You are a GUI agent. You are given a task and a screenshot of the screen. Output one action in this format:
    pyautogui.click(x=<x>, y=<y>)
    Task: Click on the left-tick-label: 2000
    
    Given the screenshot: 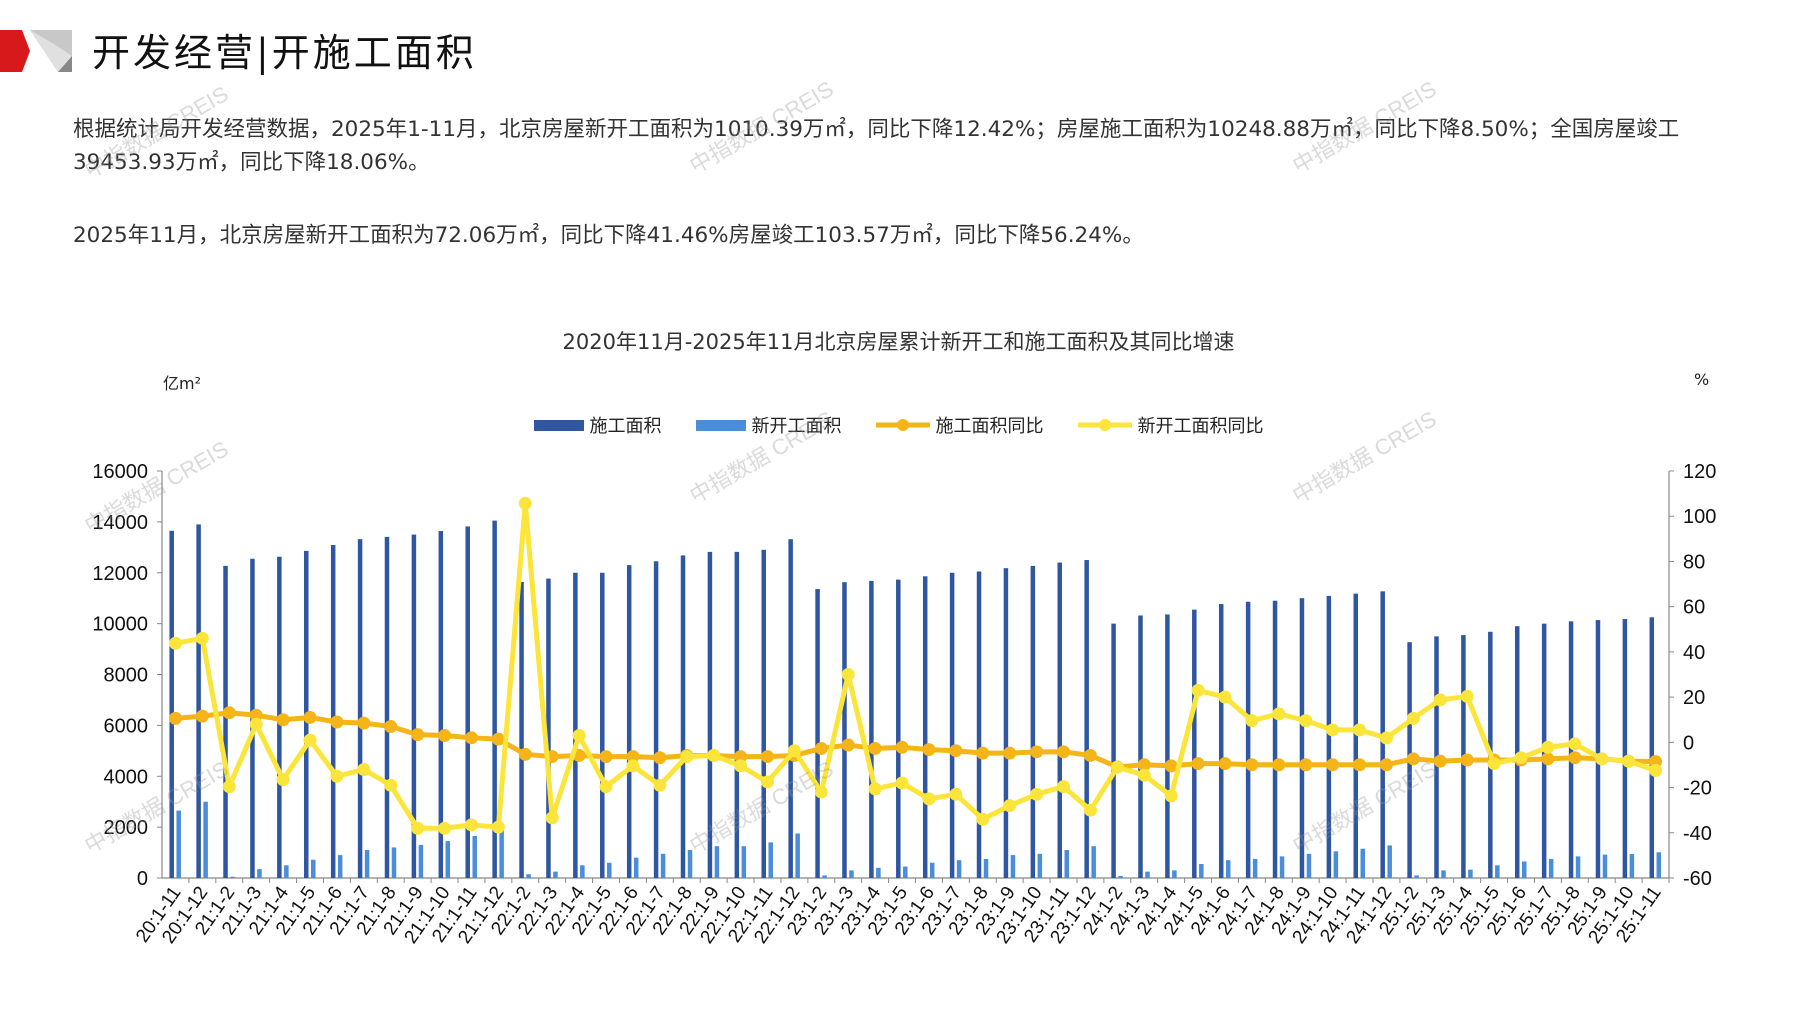 What is the action you would take?
    pyautogui.click(x=126, y=828)
    